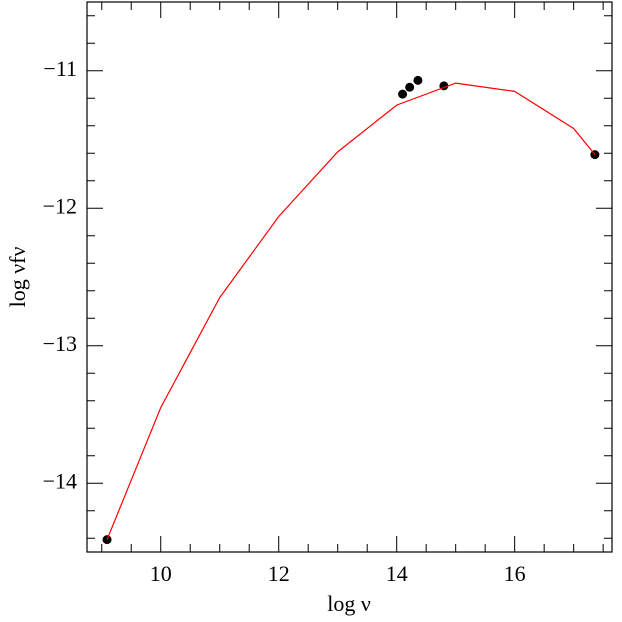  What do you see at coordinates (279, 573) in the screenshot?
I see `x-tick-label: 12` at bounding box center [279, 573].